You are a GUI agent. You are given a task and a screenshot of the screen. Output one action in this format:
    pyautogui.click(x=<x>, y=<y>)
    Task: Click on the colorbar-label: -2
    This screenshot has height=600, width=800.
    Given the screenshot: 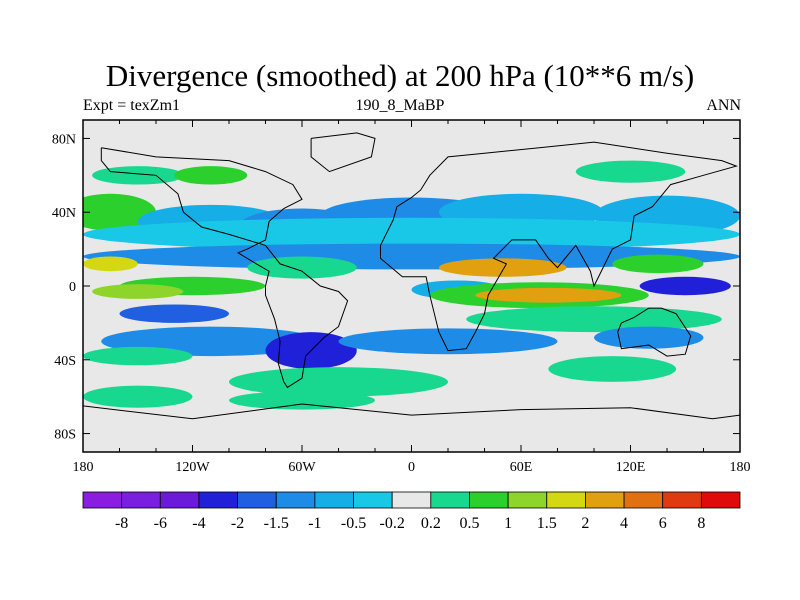 What is the action you would take?
    pyautogui.click(x=237, y=523)
    